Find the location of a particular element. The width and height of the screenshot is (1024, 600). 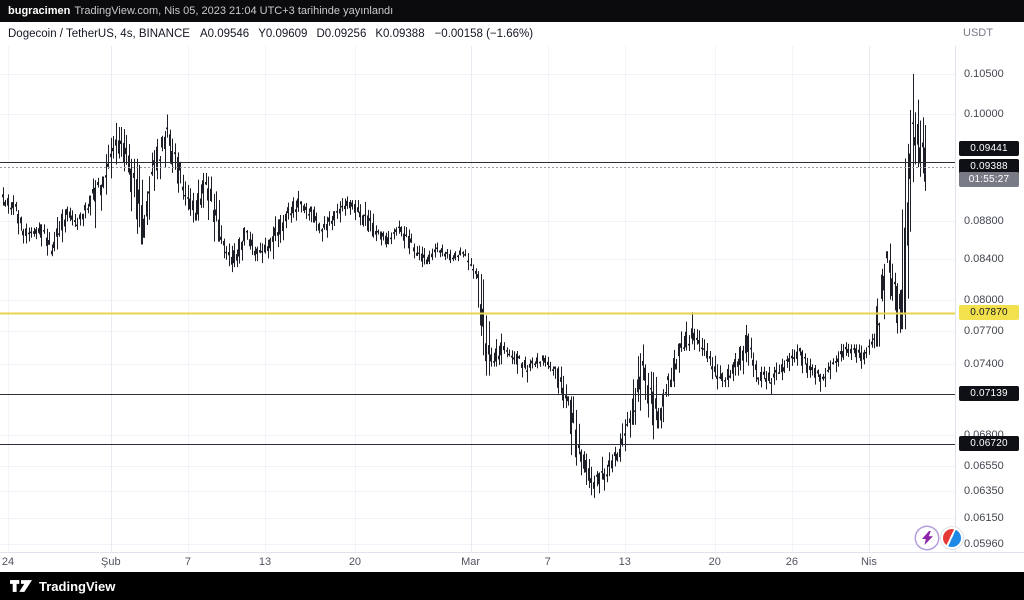

price-axis-label: 0.07700 is located at coordinates (984, 331).